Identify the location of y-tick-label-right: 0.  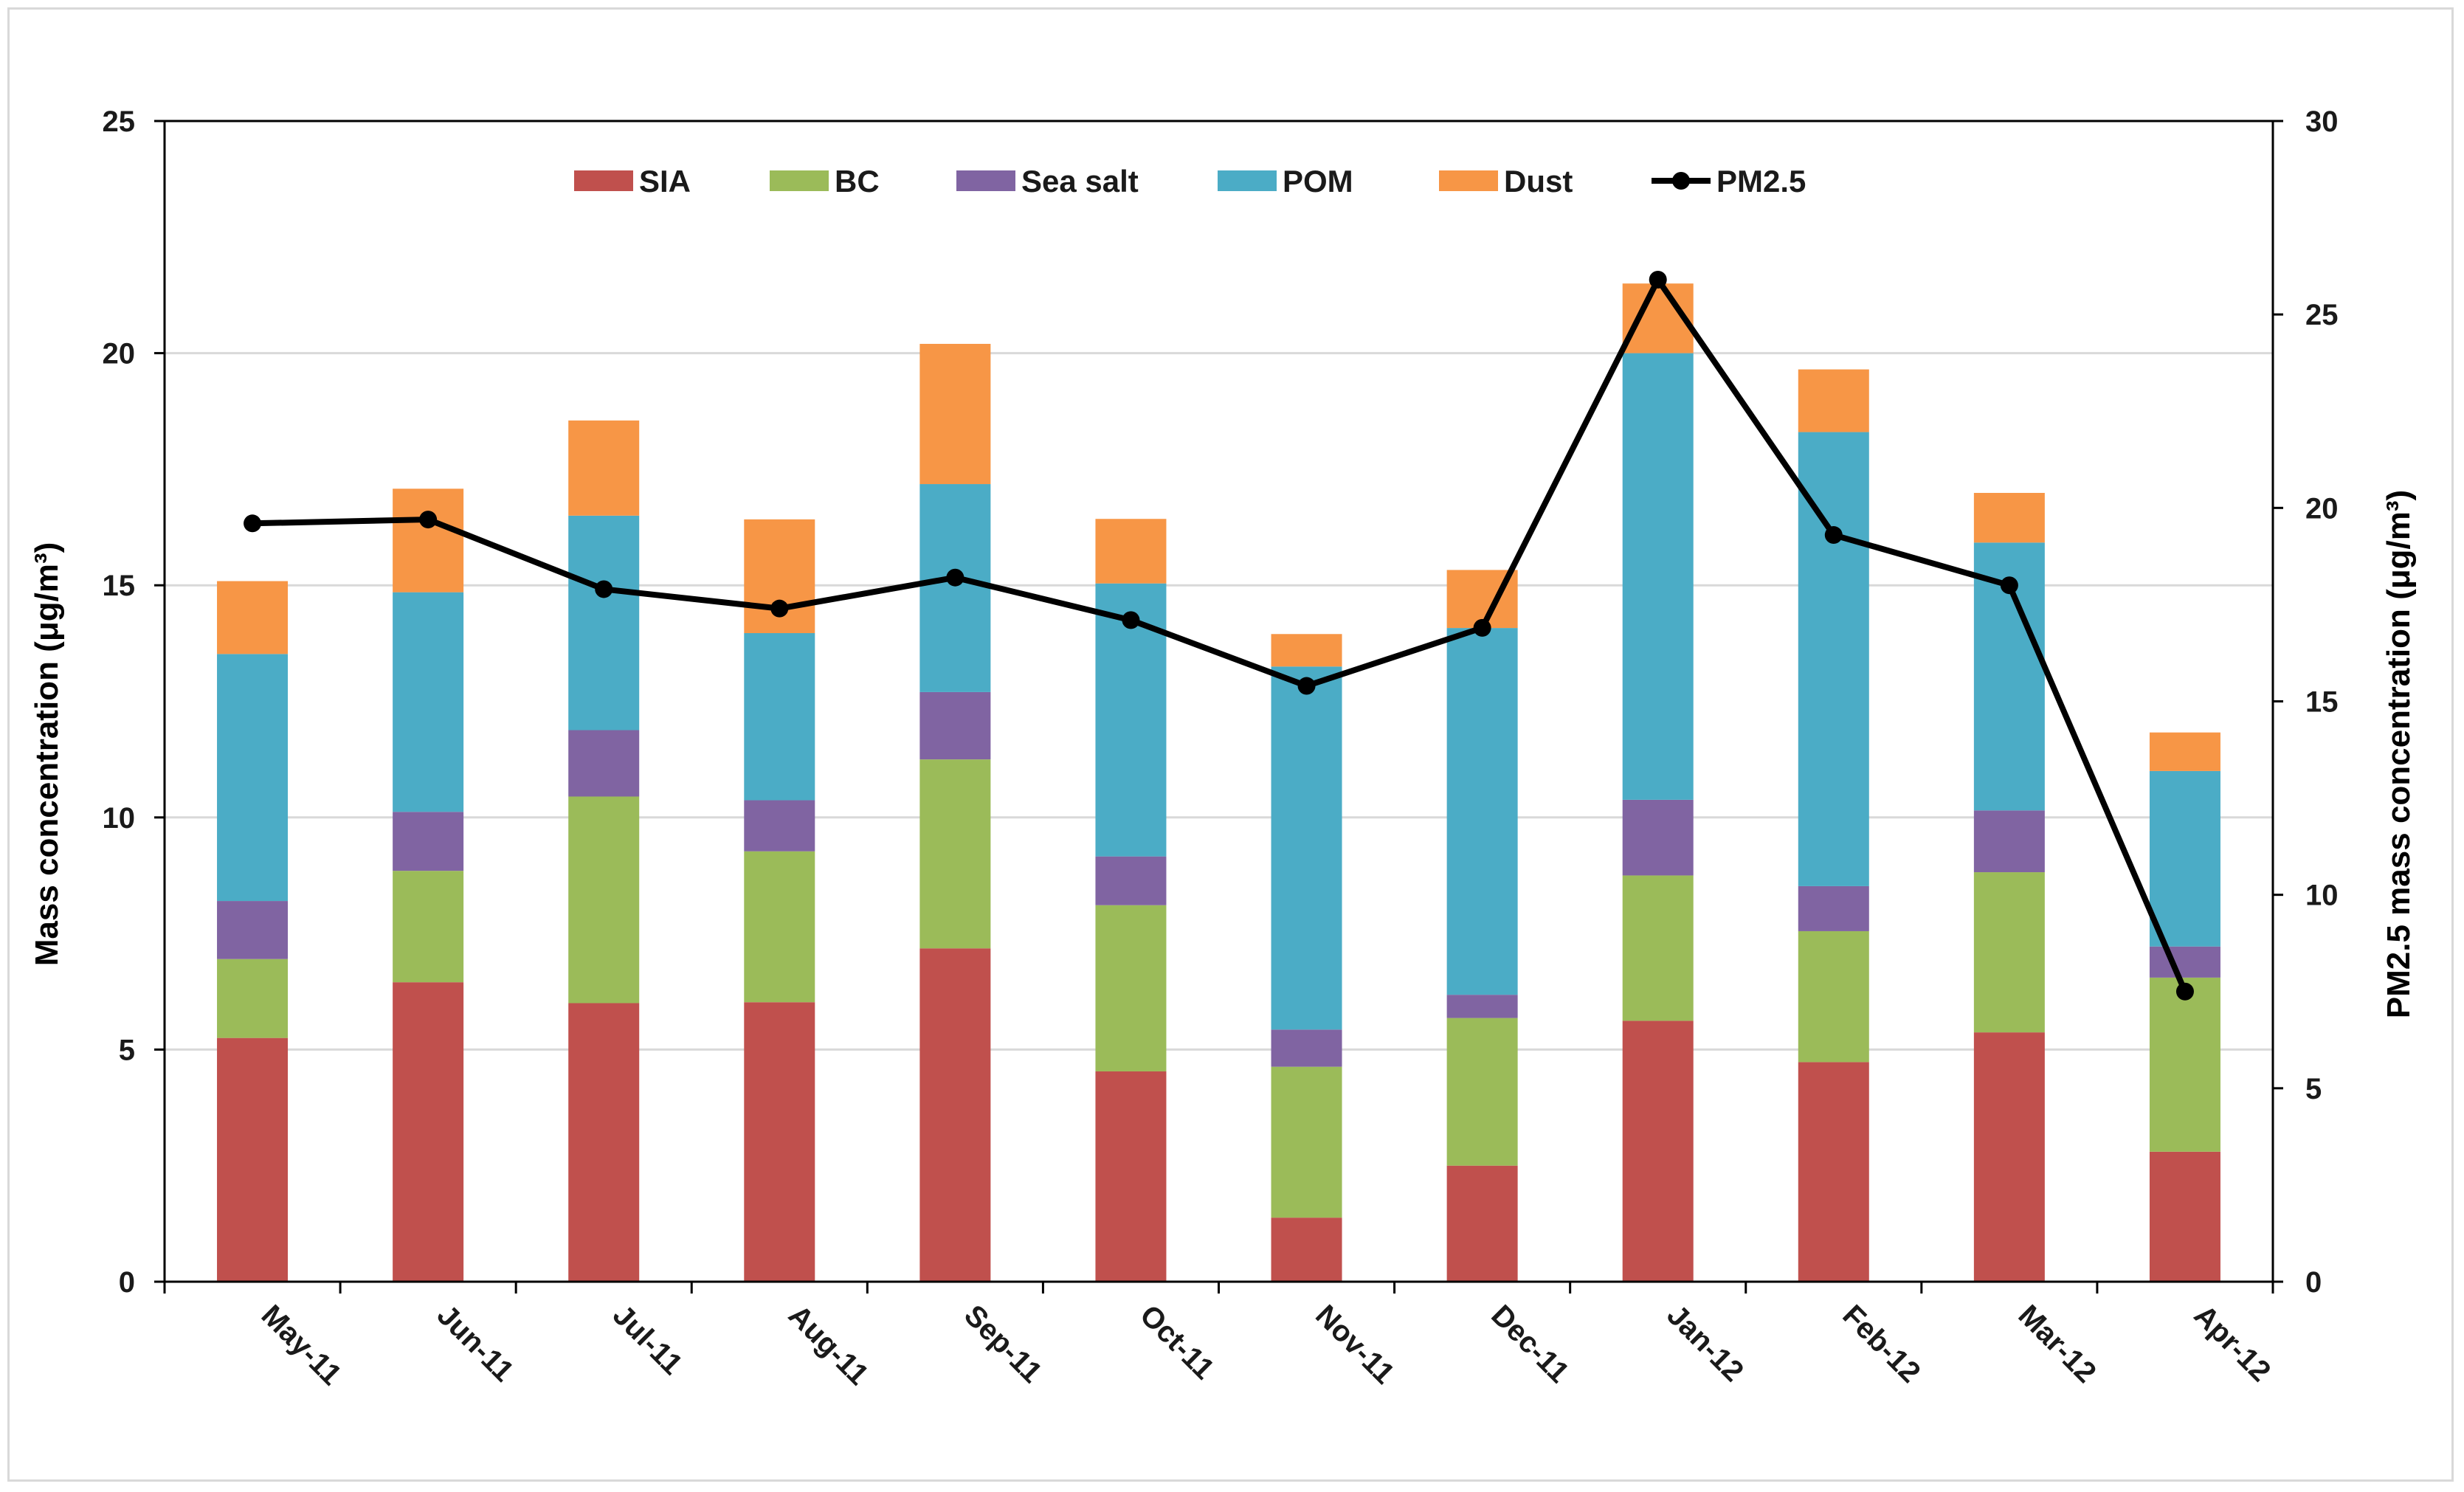
(2313, 1282).